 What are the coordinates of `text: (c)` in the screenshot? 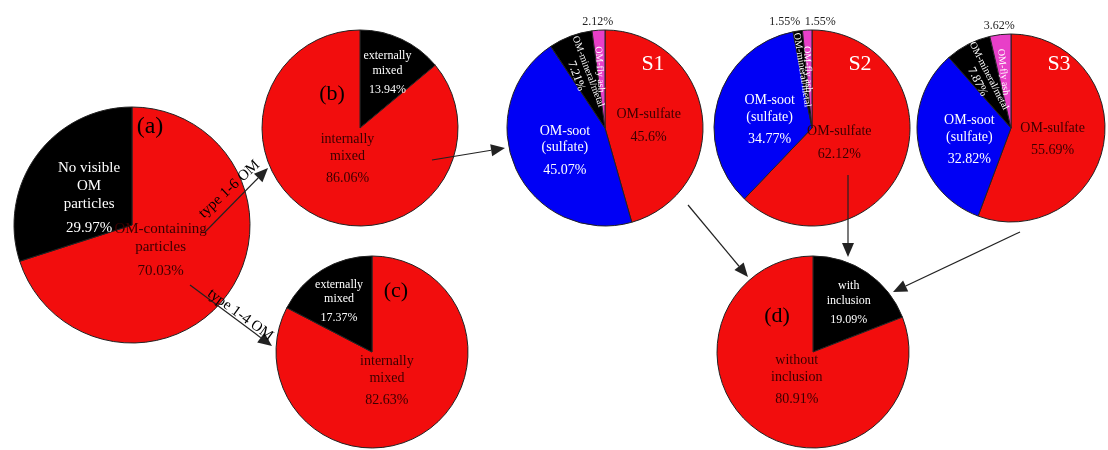 It's located at (396, 289).